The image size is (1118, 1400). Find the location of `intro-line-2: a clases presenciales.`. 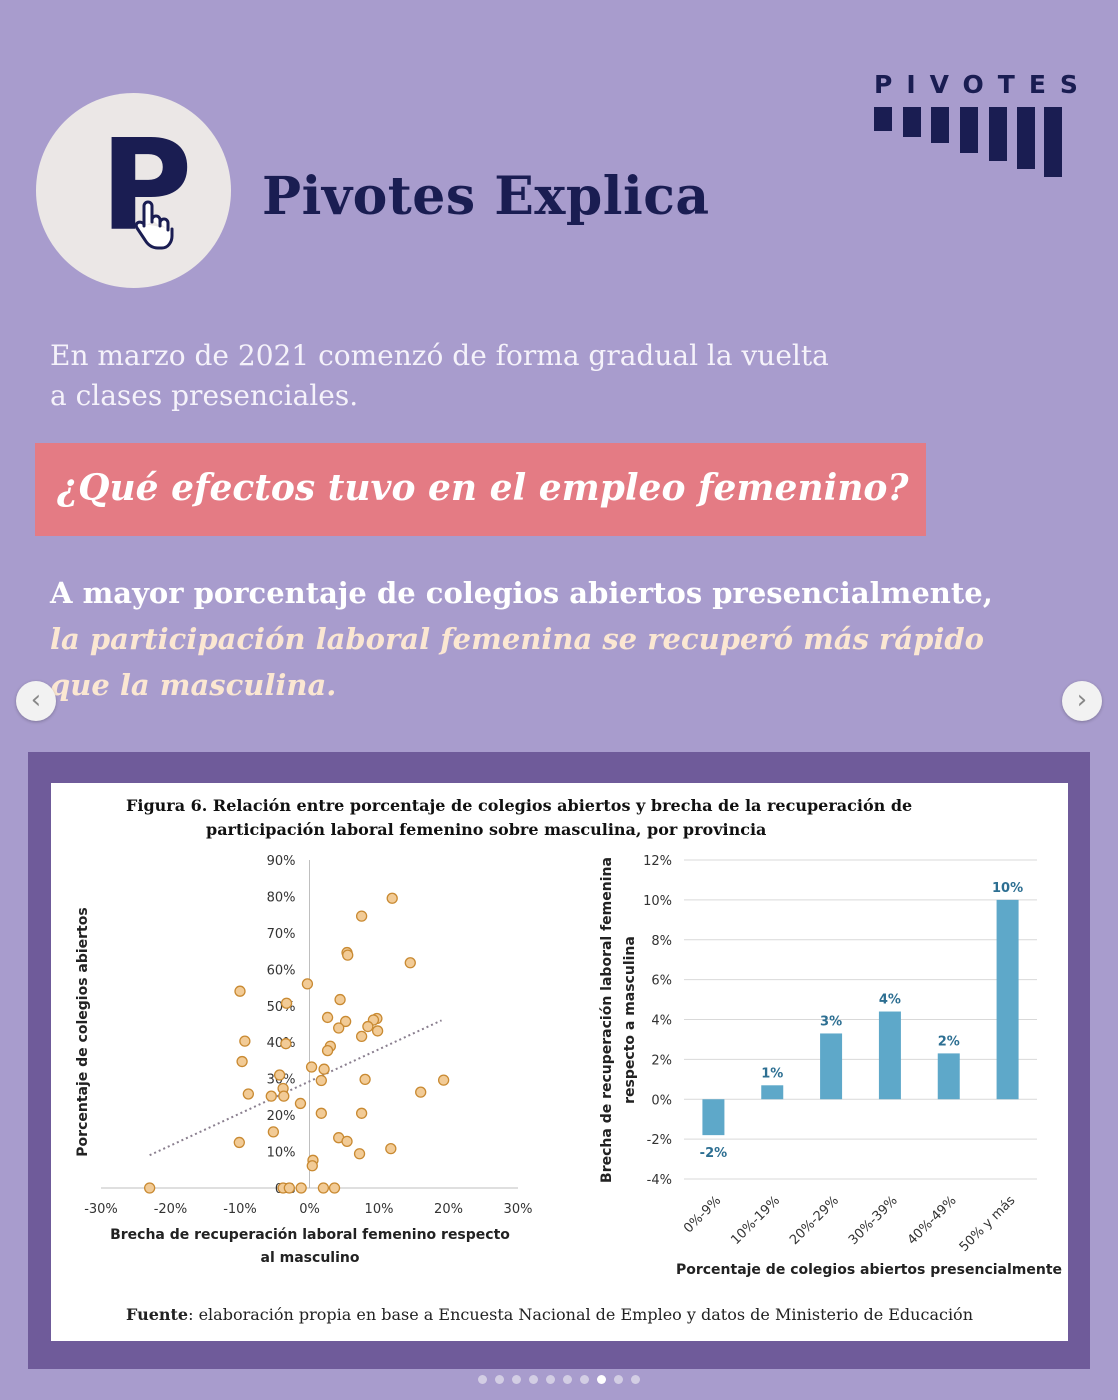

intro-line-2: a clases presenciales. is located at coordinates (204, 395).